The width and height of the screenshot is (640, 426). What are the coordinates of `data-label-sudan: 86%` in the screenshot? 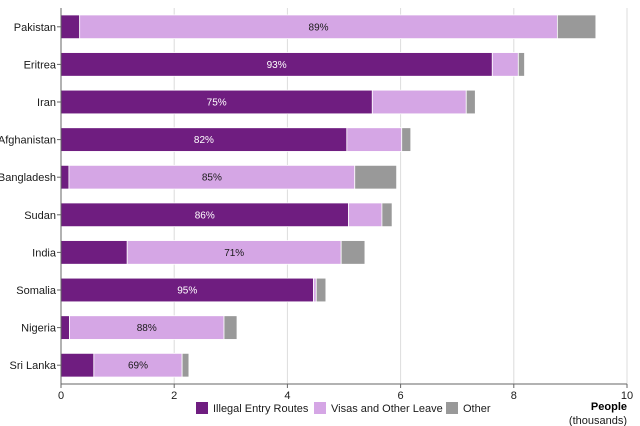 It's located at (205, 215).